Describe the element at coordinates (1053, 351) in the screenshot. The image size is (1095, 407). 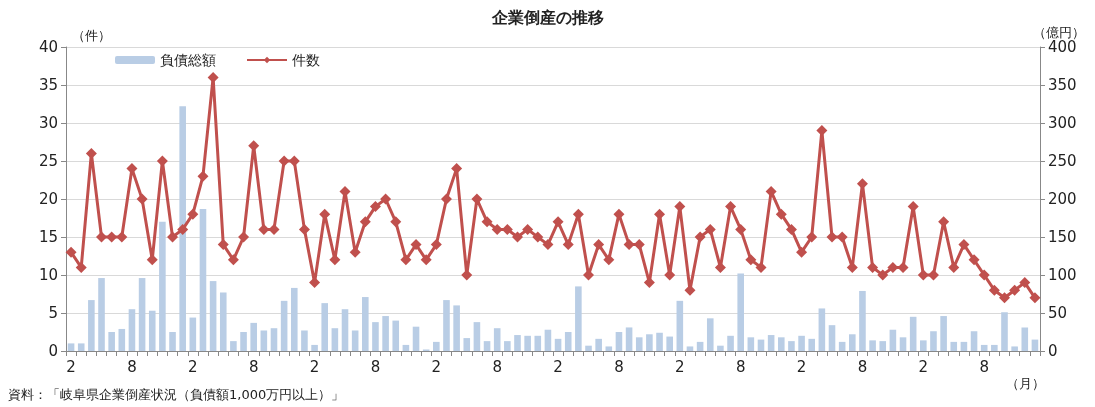
I see `y2-tick-label: 0` at that location.